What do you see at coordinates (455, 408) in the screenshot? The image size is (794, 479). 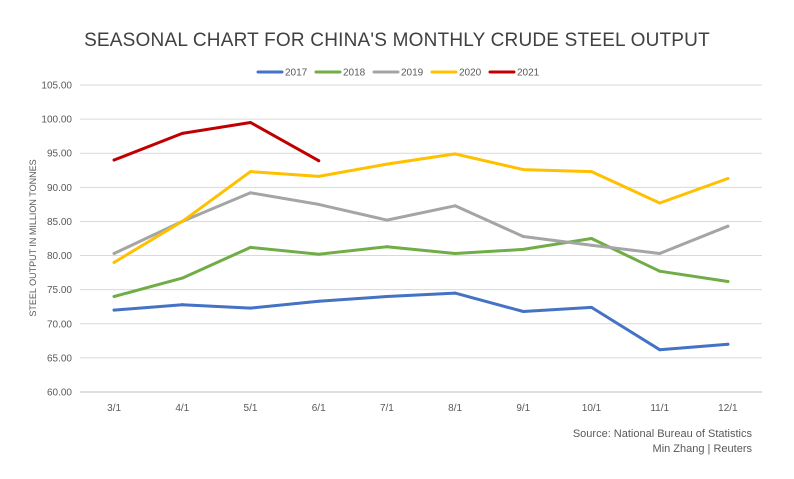 I see `x-tick-label: 8/1` at bounding box center [455, 408].